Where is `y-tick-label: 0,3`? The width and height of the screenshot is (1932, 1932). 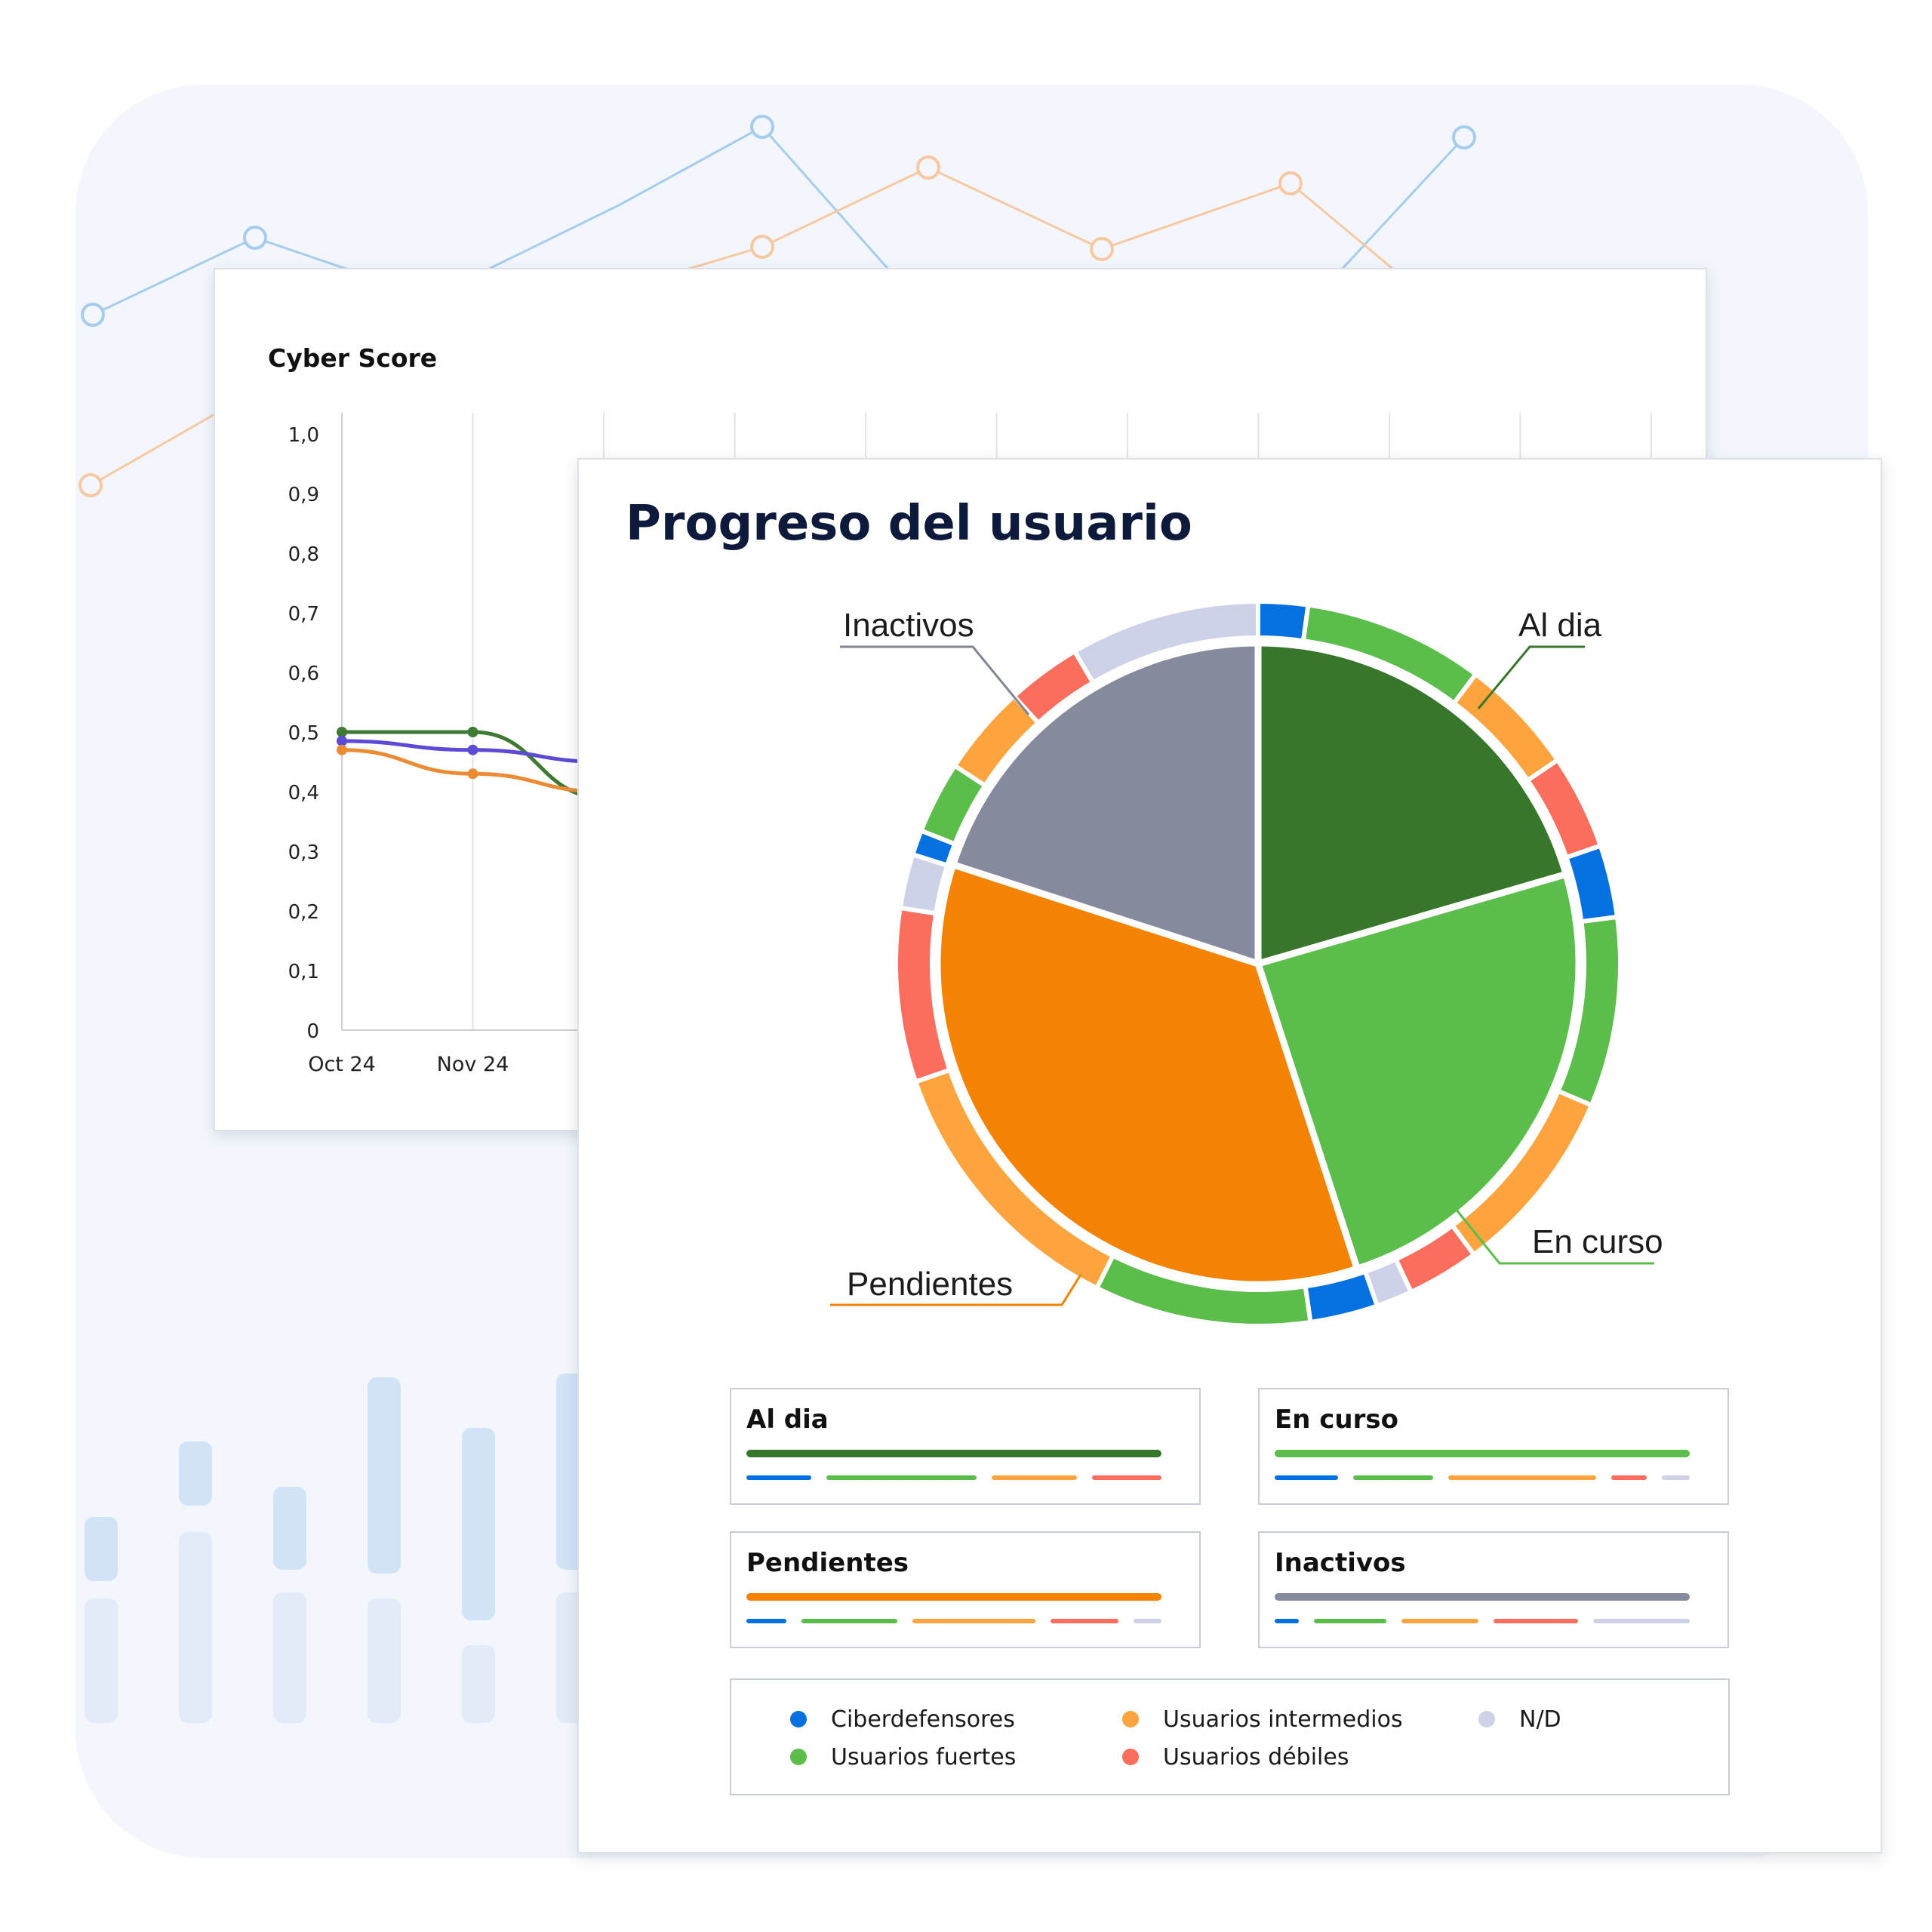 y-tick-label: 0,3 is located at coordinates (303, 852).